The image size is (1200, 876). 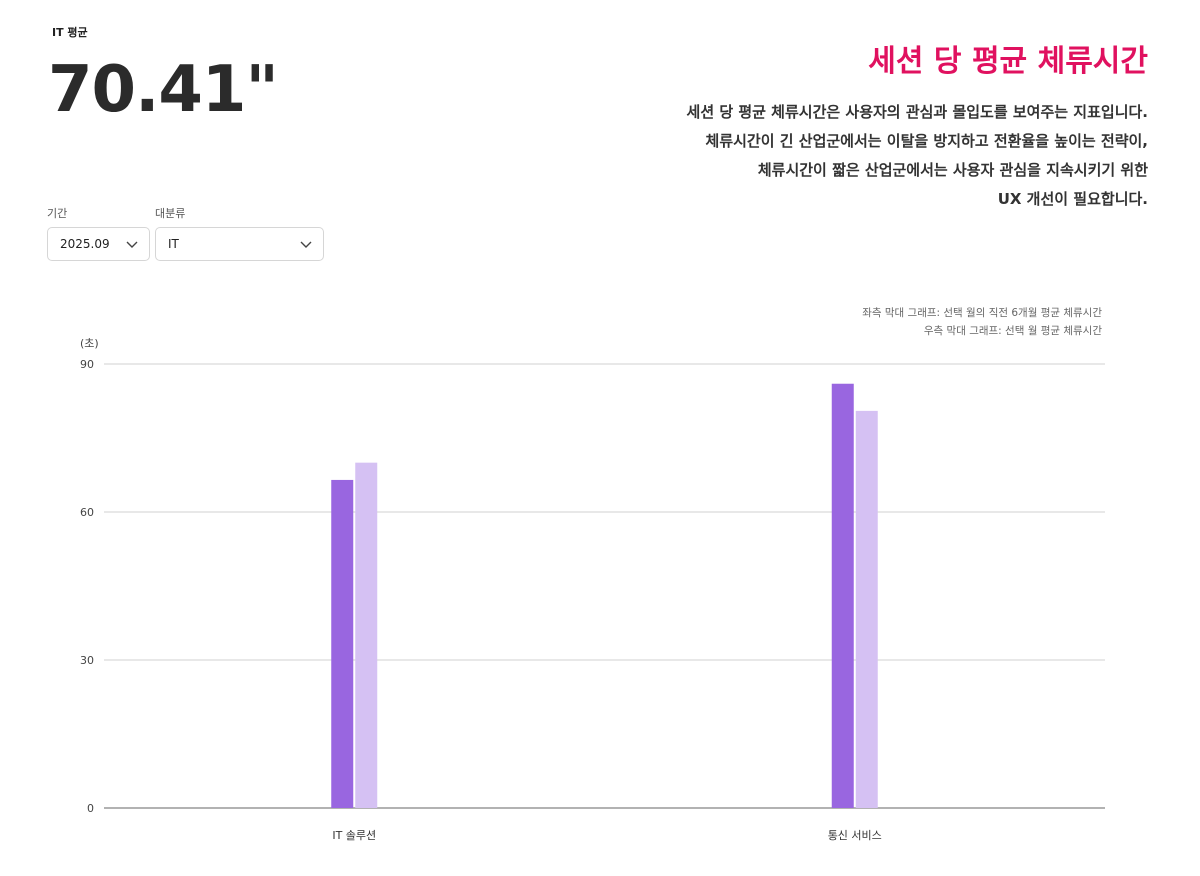 I want to click on kpi-label: IT 평균, so click(x=70, y=32).